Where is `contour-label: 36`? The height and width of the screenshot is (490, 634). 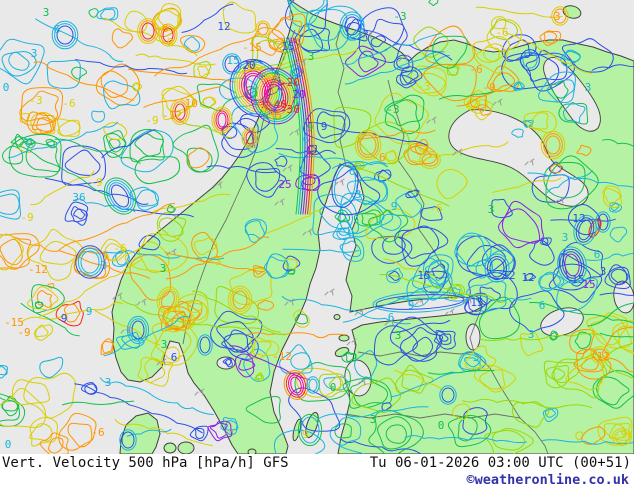
contour-label: 36 is located at coordinates (78, 197).